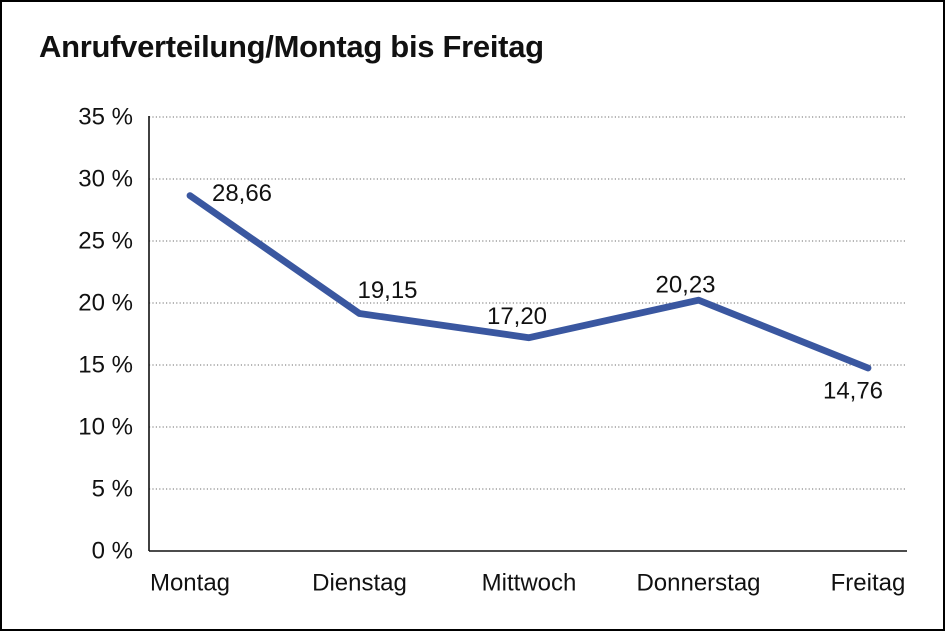 The width and height of the screenshot is (945, 631). I want to click on x-category-label: Mittwoch, so click(529, 583).